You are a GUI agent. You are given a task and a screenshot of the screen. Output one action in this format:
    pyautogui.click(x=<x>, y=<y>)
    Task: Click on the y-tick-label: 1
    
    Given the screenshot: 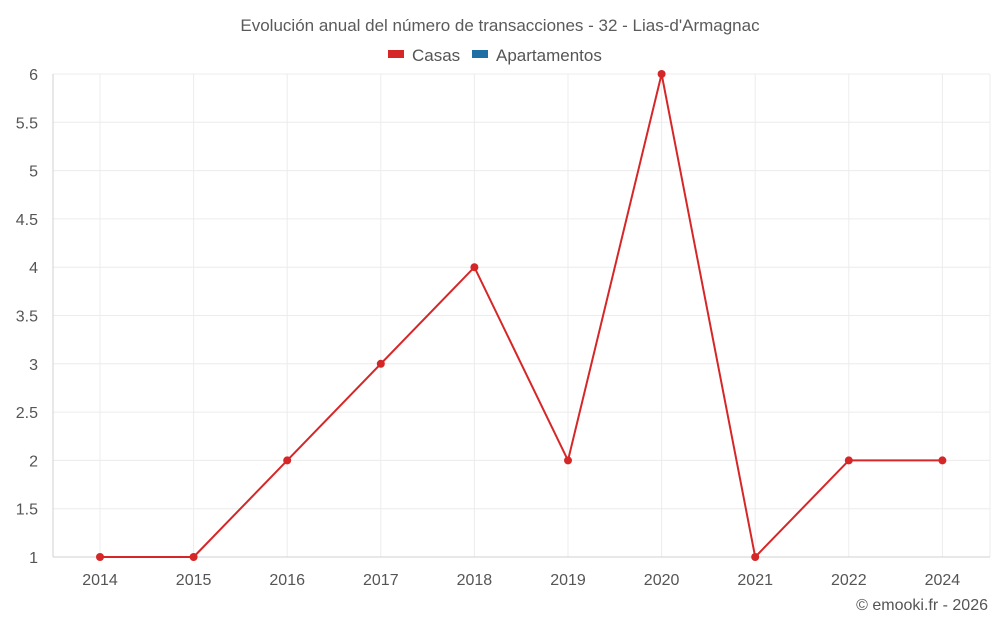 What is the action you would take?
    pyautogui.click(x=33, y=558)
    